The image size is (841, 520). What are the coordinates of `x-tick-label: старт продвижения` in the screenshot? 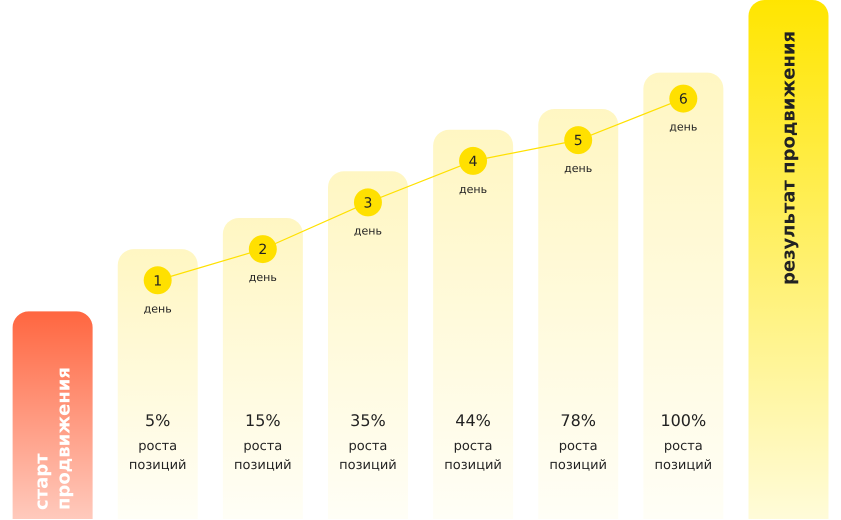 It's located at (53, 438).